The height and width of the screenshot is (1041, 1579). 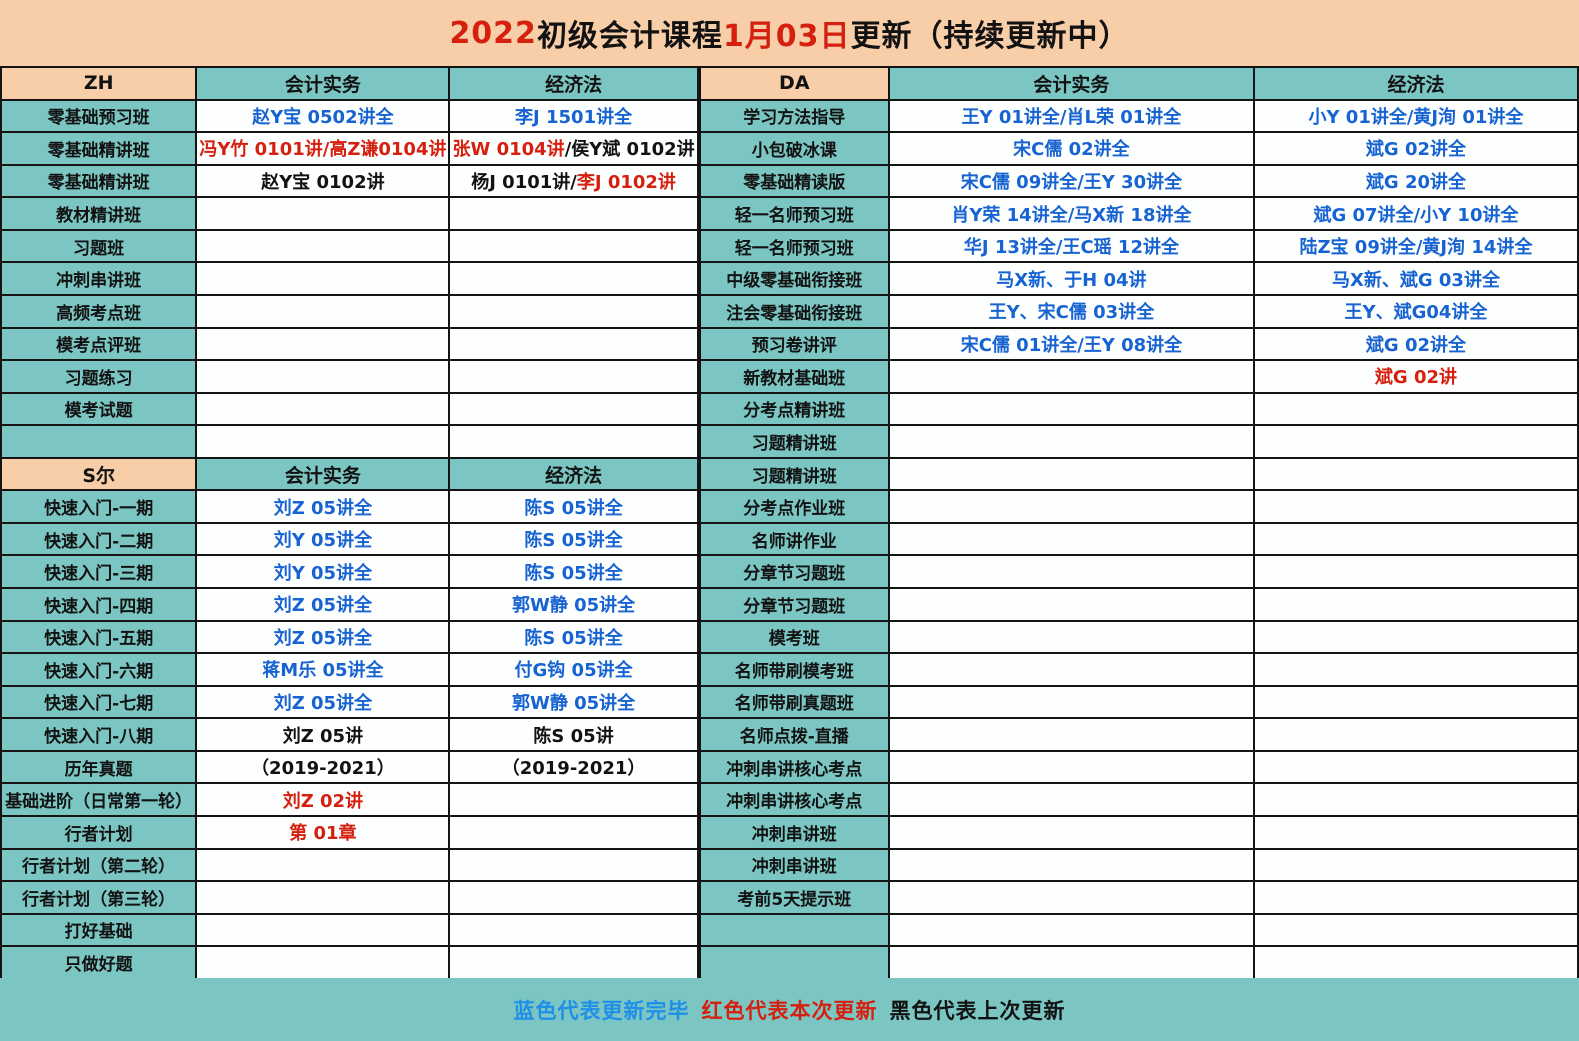 I want to click on text-segment-legend: 黑色代表上次更新, so click(x=977, y=1010).